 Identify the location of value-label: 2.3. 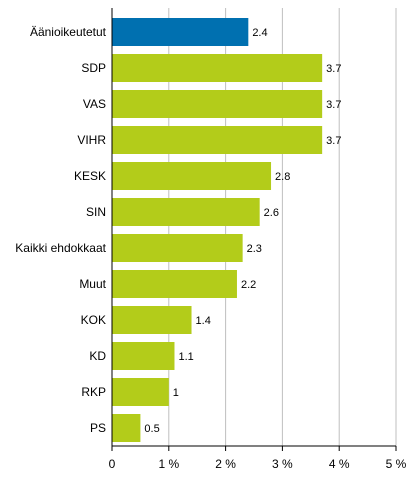
(254, 249).